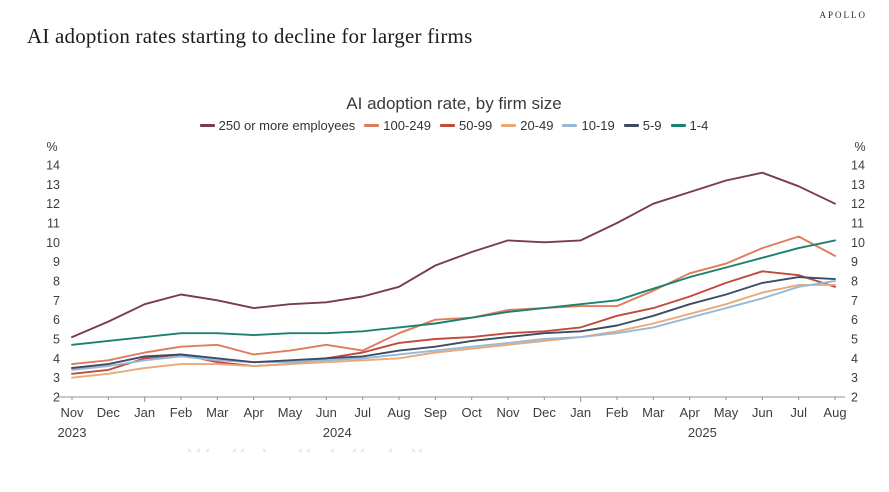 This screenshot has width=889, height=492. I want to click on legend-label: 250 or more employees, so click(287, 125).